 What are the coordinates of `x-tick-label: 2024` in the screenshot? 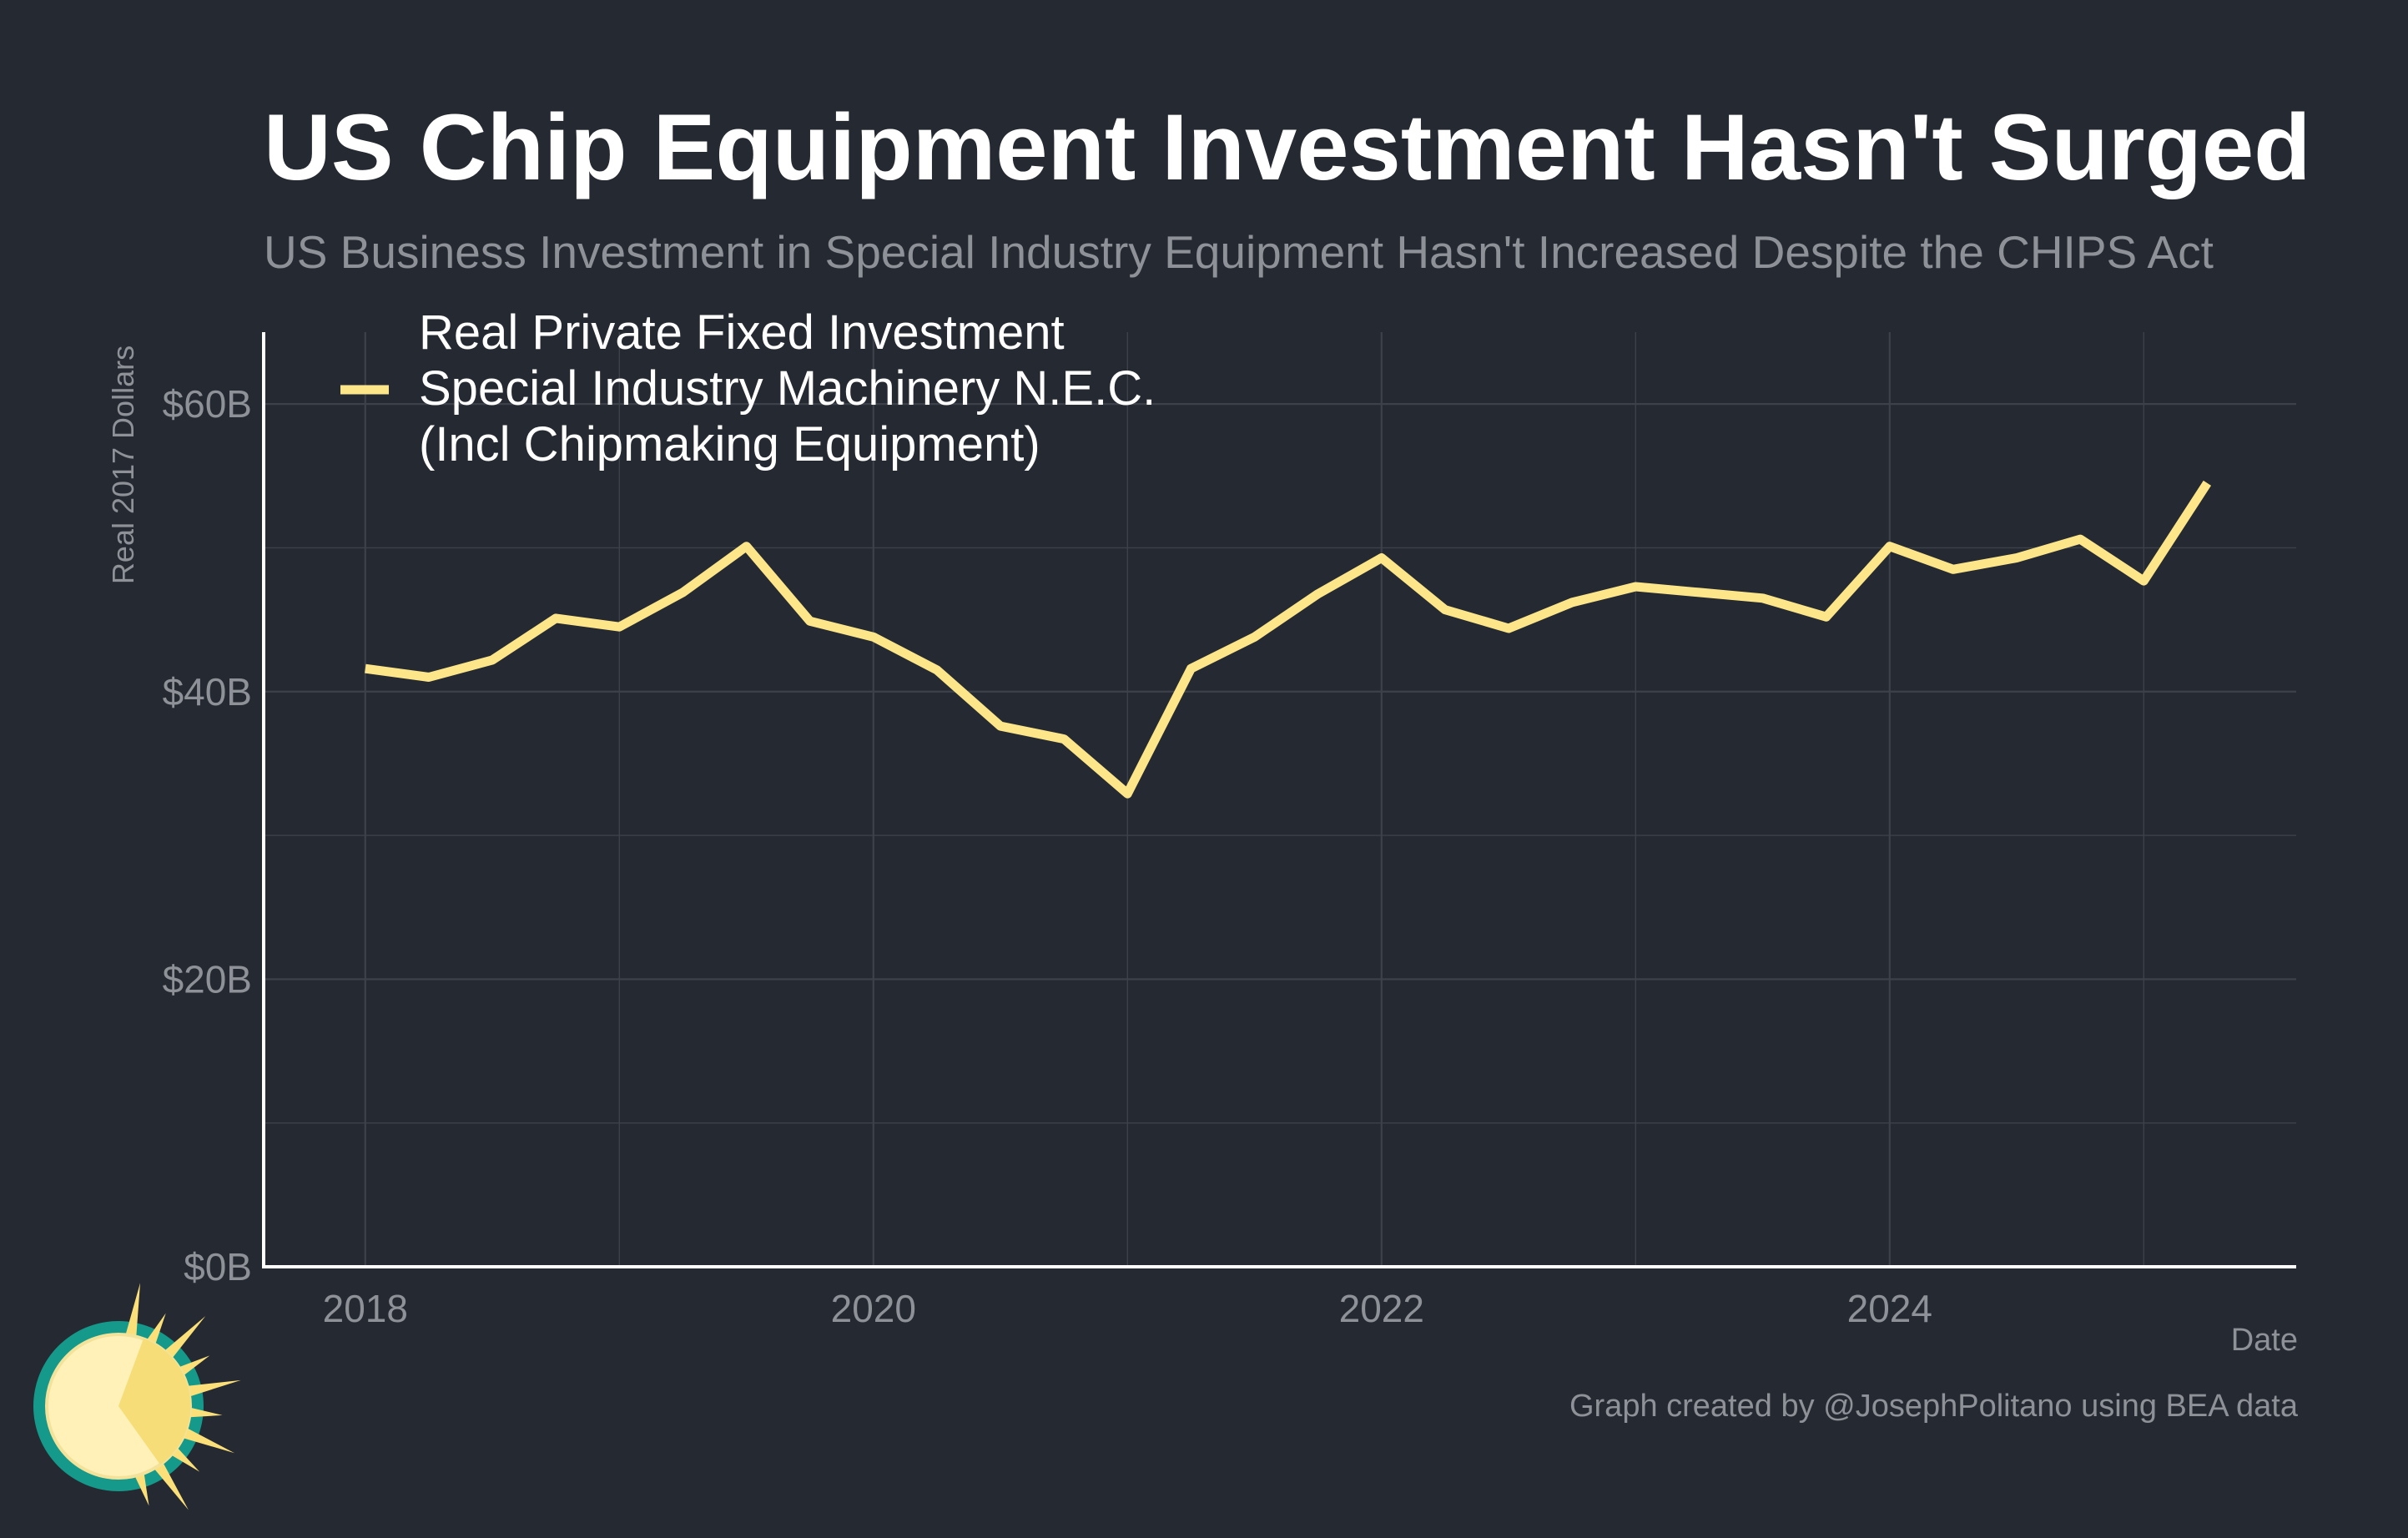 It's located at (1889, 1308).